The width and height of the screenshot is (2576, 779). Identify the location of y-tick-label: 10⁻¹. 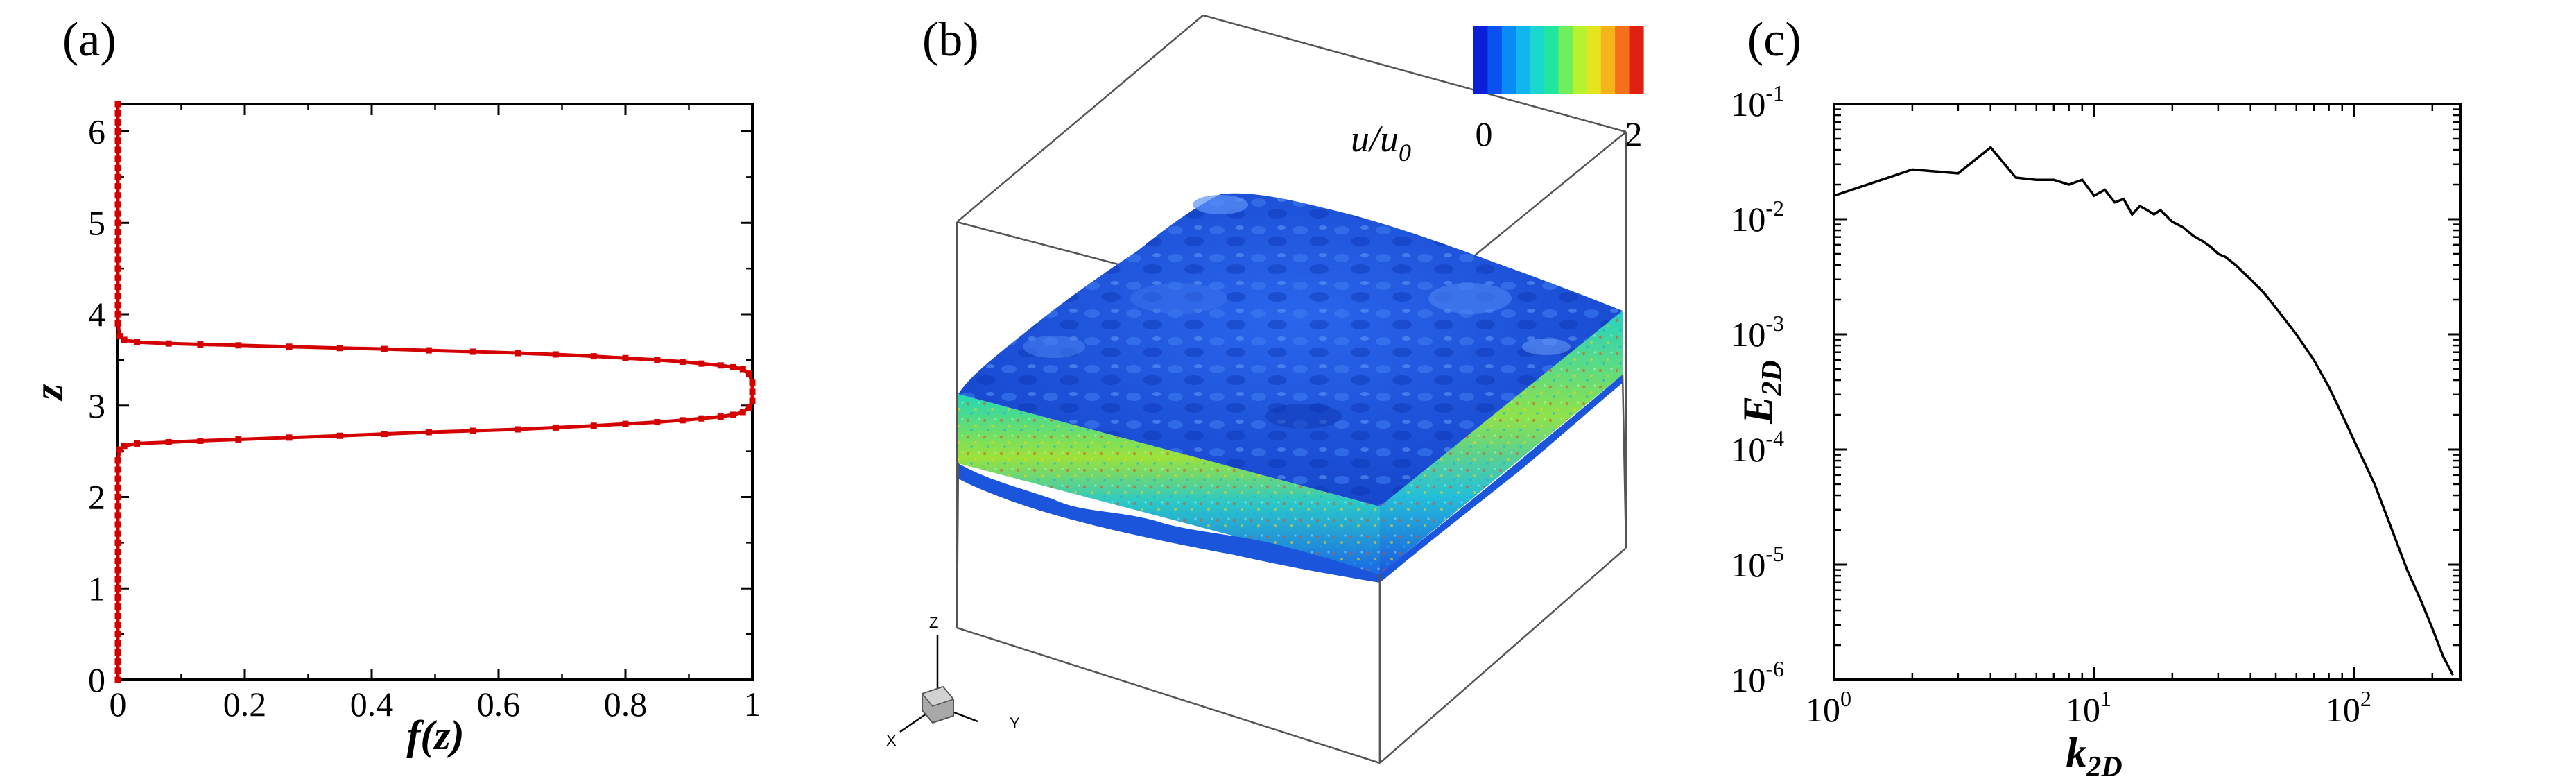
(1757, 101).